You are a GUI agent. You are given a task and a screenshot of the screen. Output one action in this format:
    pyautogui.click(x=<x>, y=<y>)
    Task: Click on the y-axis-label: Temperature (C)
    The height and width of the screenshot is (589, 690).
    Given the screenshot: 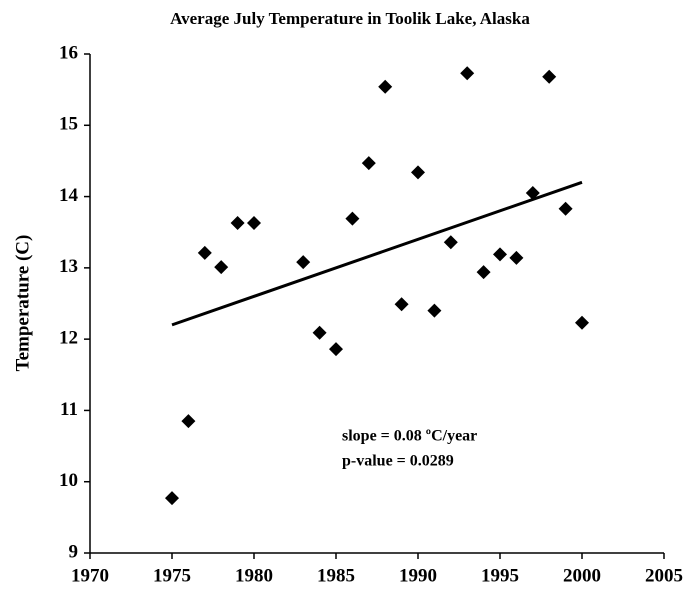 What is the action you would take?
    pyautogui.click(x=22, y=303)
    